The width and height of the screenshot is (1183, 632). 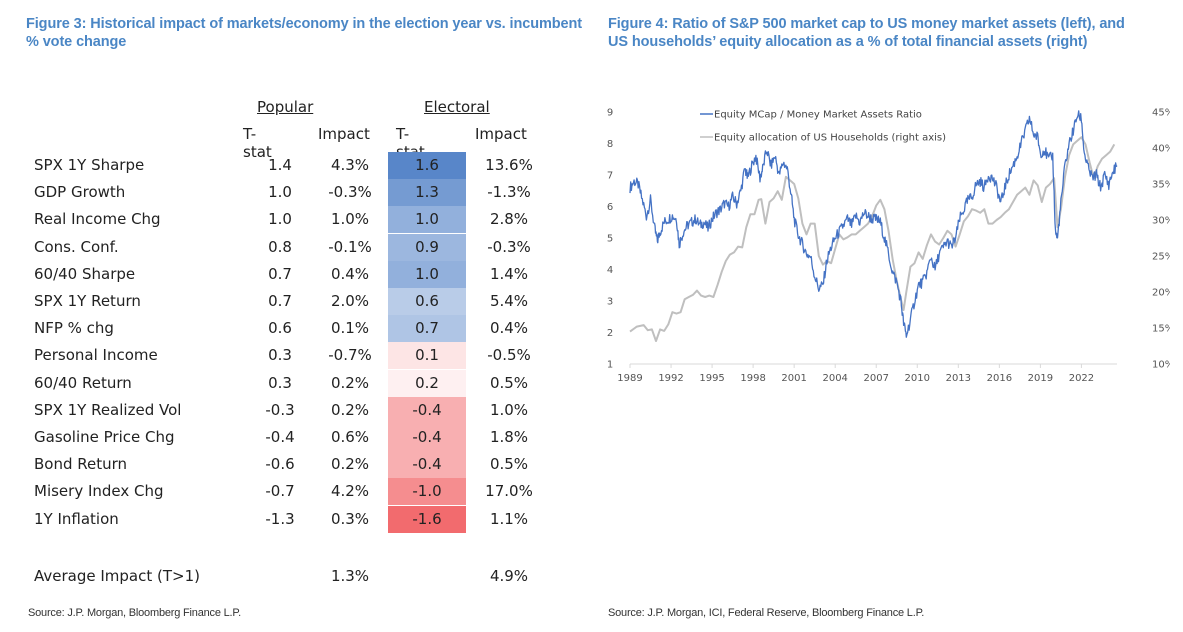 What do you see at coordinates (350, 273) in the screenshot?
I see `popular-impact: 0.4%` at bounding box center [350, 273].